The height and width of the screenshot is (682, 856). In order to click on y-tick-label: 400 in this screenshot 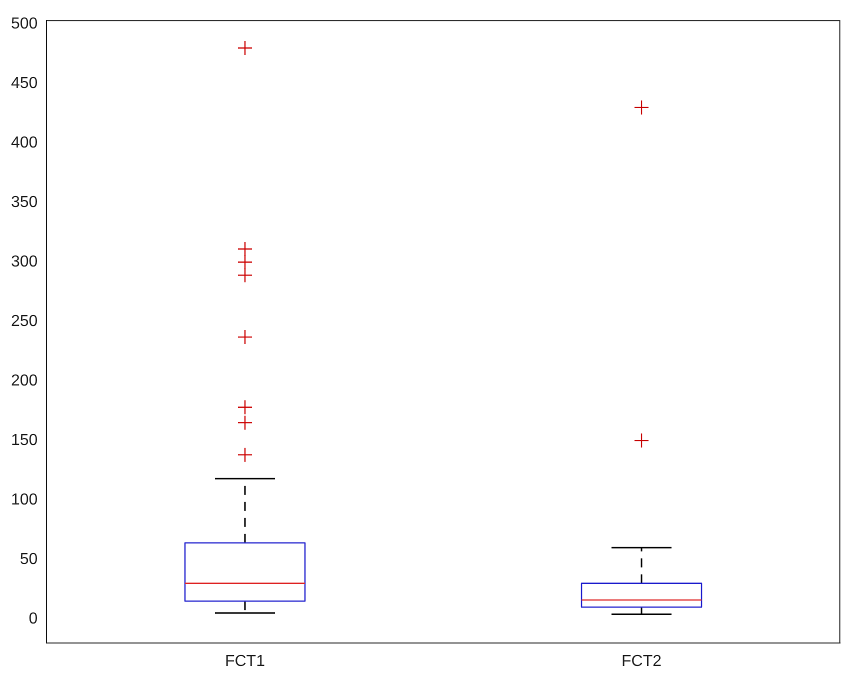, I will do `click(24, 143)`.